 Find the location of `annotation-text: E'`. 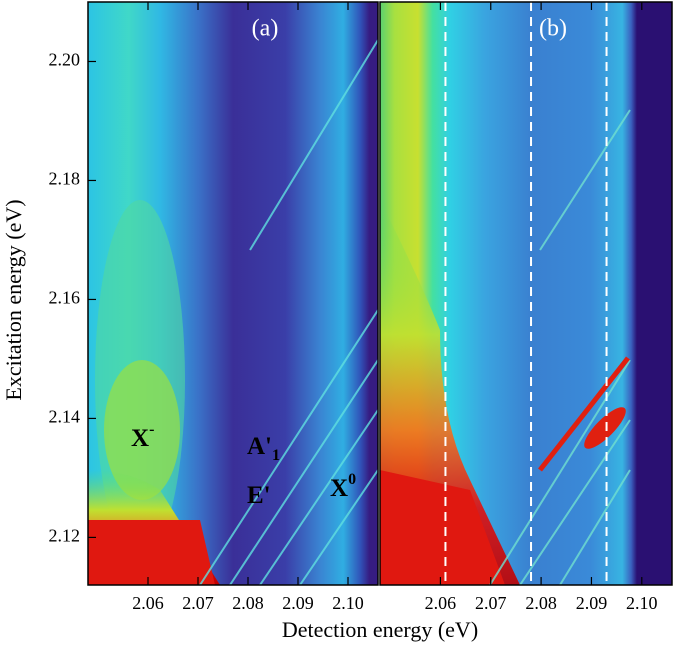

annotation-text: E' is located at coordinates (259, 495).